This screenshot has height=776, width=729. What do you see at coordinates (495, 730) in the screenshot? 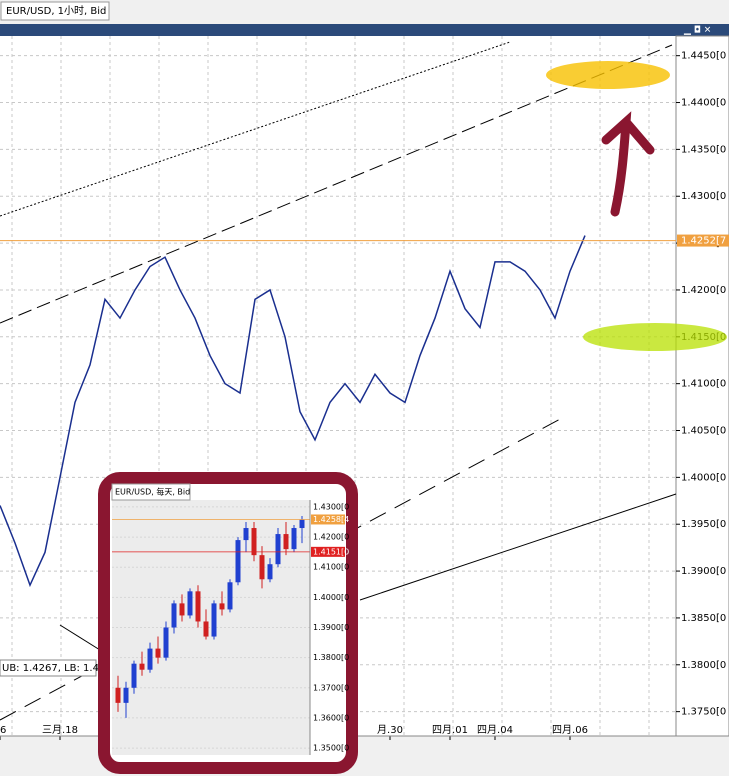
I see `x-tick-label: 四月.04` at bounding box center [495, 730].